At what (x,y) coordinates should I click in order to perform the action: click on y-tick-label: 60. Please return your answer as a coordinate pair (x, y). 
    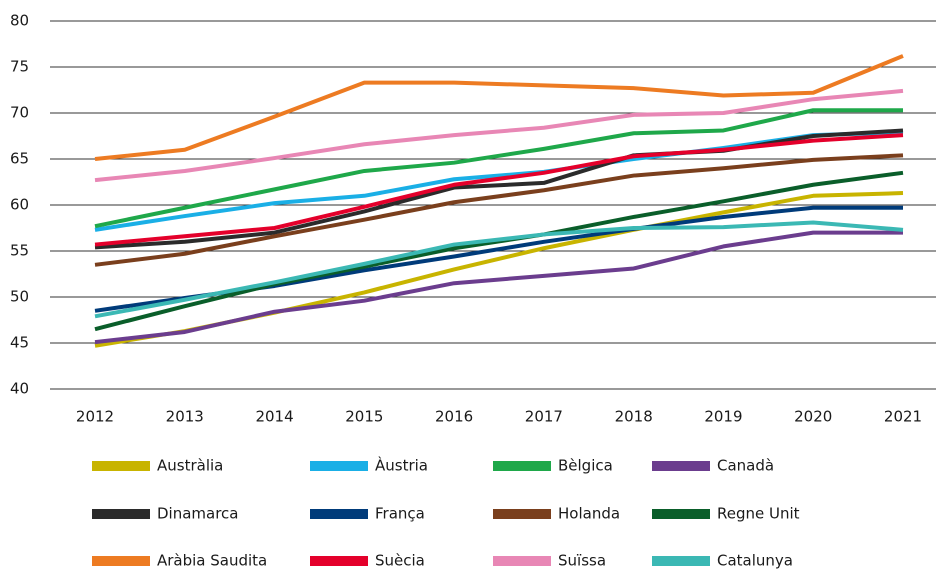
    Looking at the image, I should click on (19, 205).